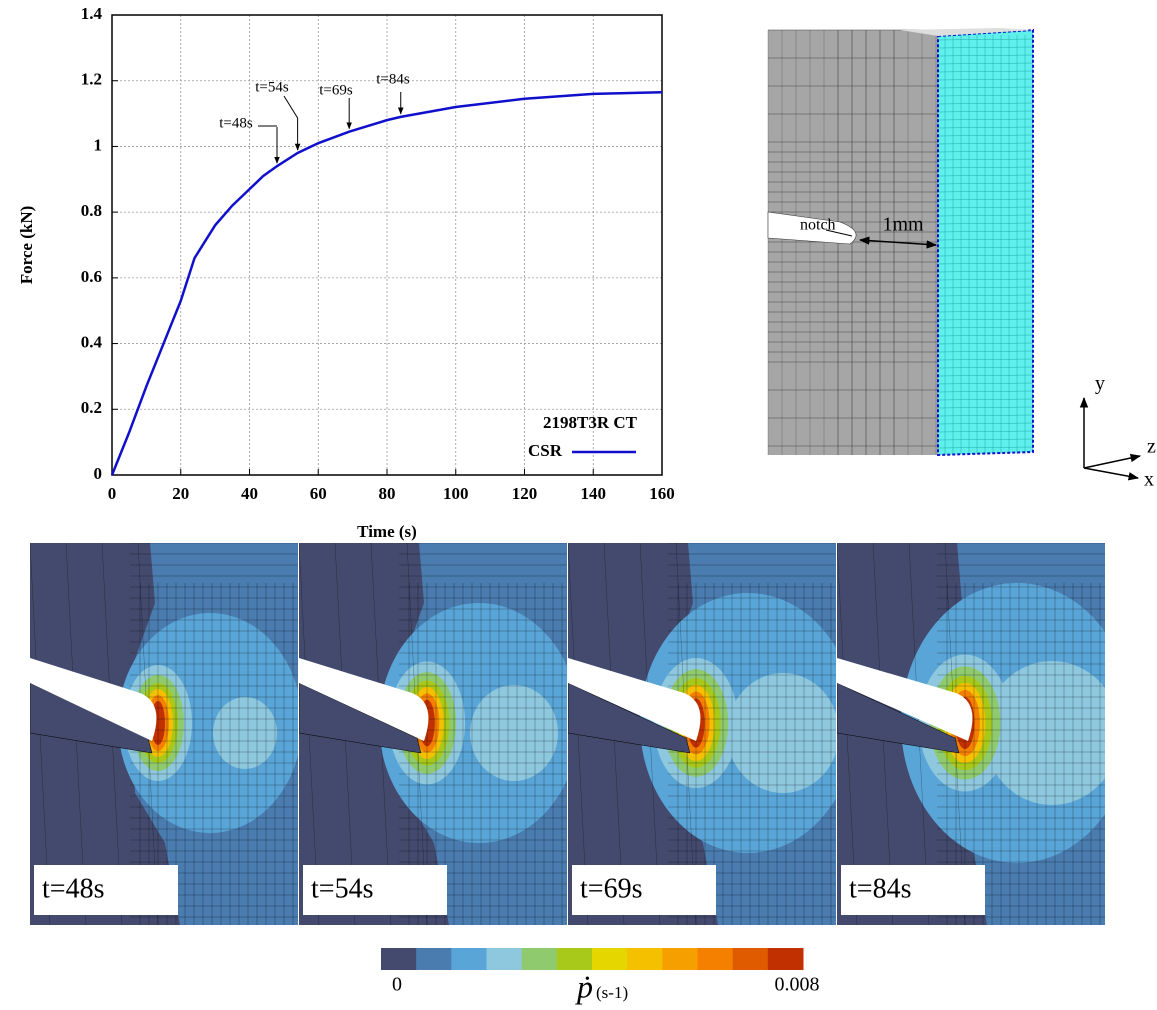  Describe the element at coordinates (387, 531) in the screenshot. I see `x-axis-label: Time (s)` at that location.